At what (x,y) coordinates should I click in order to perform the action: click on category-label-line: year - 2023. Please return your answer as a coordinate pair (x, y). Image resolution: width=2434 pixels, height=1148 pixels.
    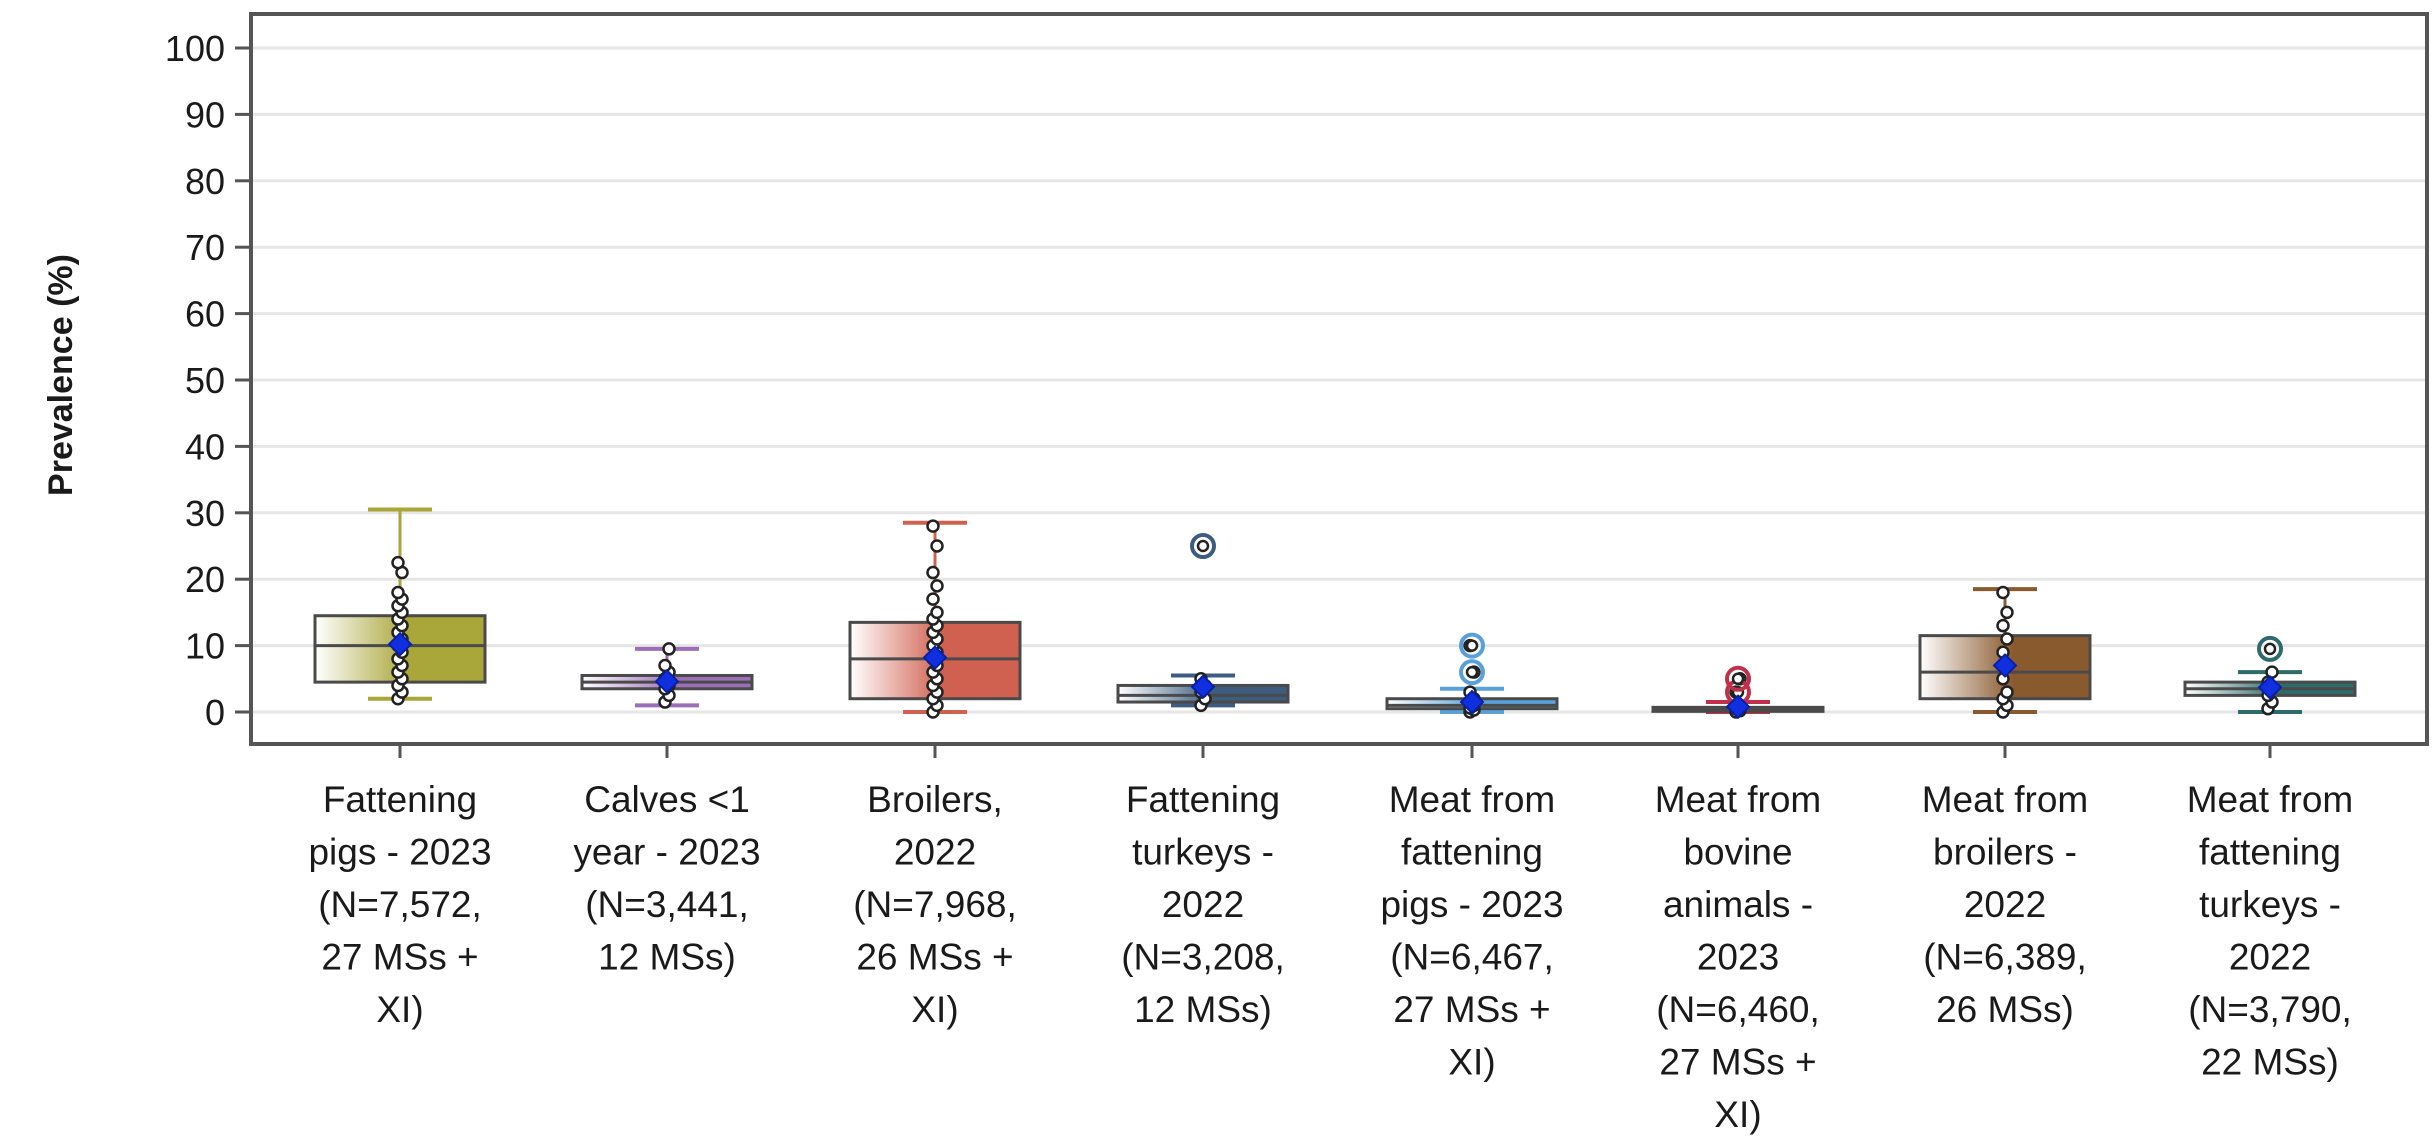
    Looking at the image, I should click on (666, 852).